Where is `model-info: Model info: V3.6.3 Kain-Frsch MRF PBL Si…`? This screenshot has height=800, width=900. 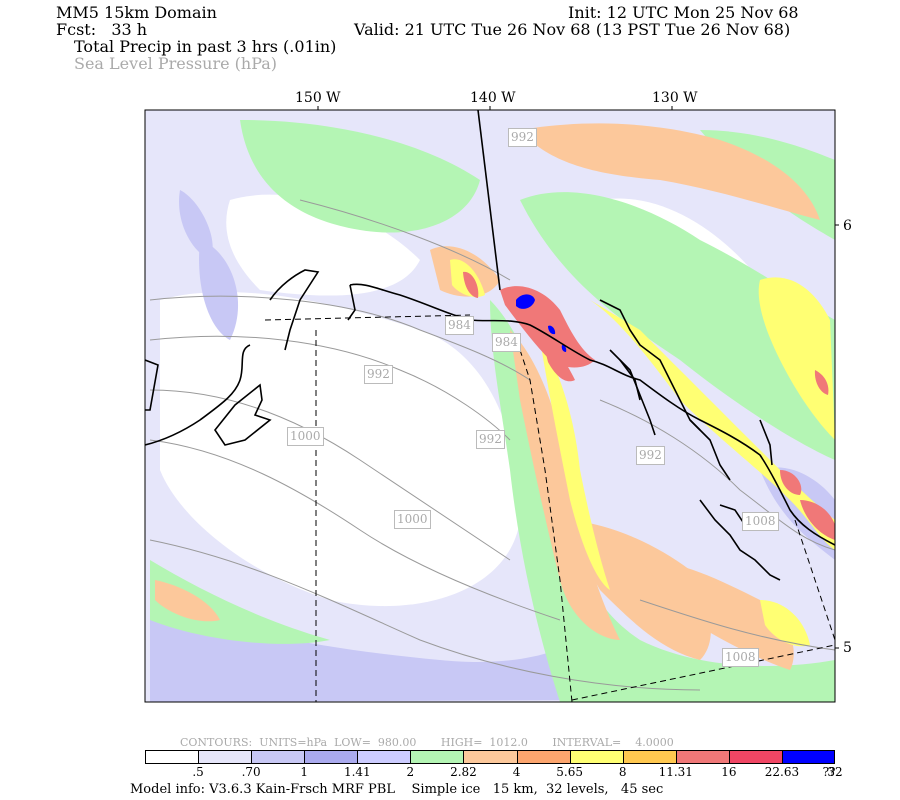
model-info: Model info: V3.6.3 Kain-Frsch MRF PBL Si… is located at coordinates (397, 789).